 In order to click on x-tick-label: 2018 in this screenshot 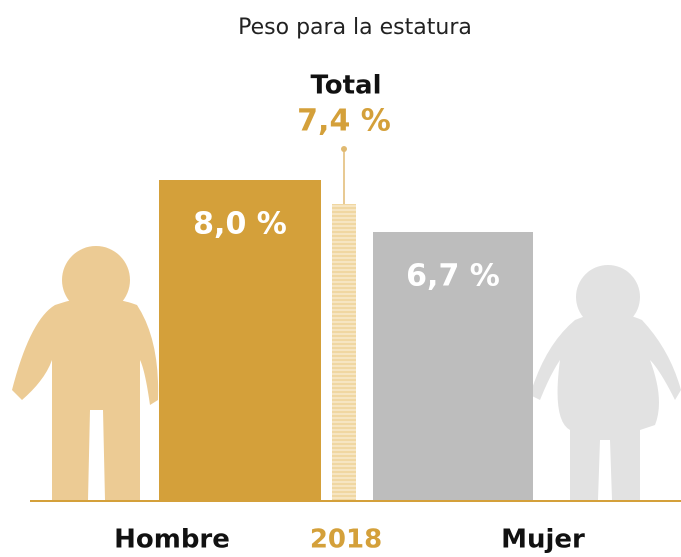, I will do `click(346, 540)`.